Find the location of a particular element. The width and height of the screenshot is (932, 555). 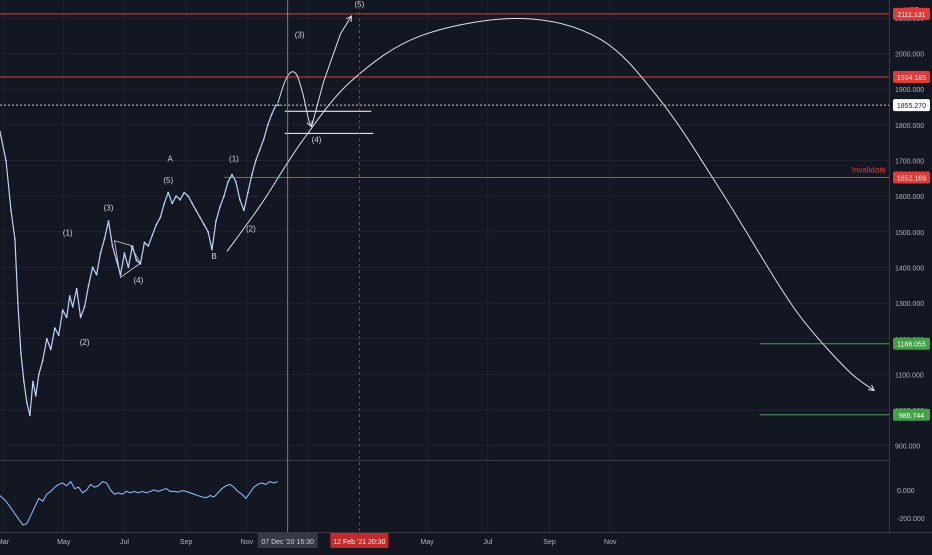

wave-projection-arrow-down is located at coordinates (309, 124).